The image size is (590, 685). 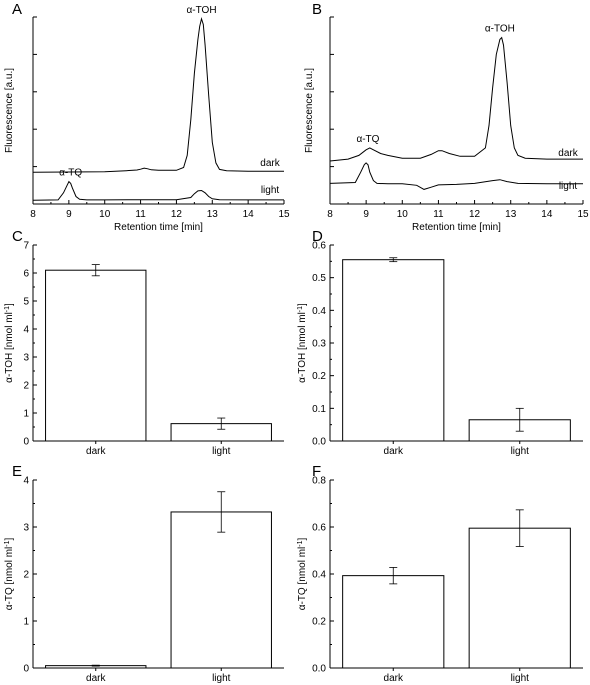 What do you see at coordinates (438, 214) in the screenshot?
I see `panel-b-x-tick-label: 11` at bounding box center [438, 214].